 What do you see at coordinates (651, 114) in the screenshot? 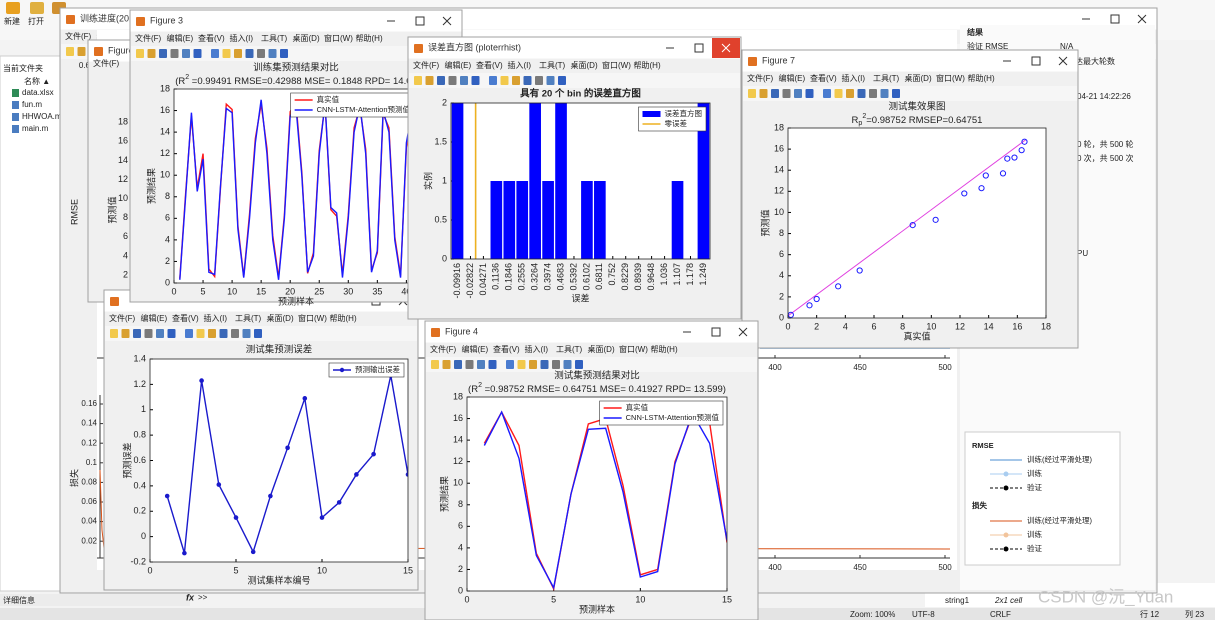
I see `legend-swatch` at bounding box center [651, 114].